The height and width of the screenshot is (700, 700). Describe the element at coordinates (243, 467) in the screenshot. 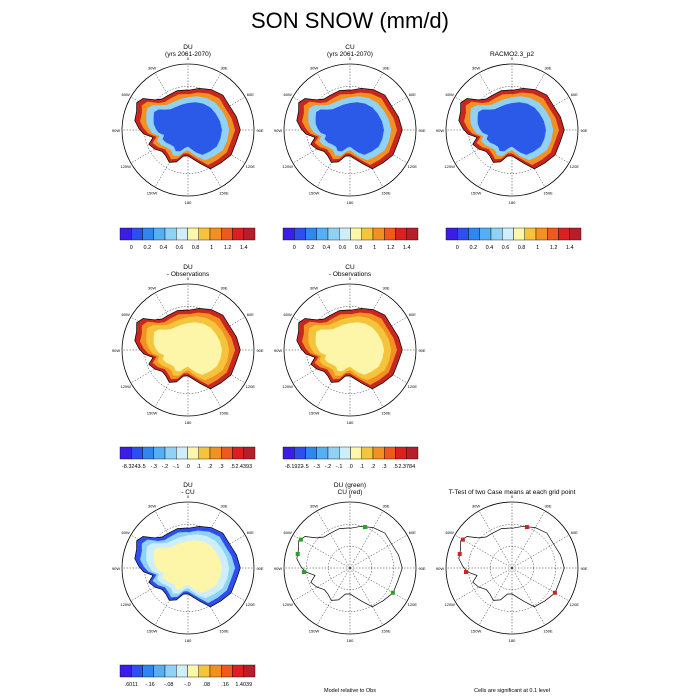

I see `colorbar-label: 2.4393` at that location.